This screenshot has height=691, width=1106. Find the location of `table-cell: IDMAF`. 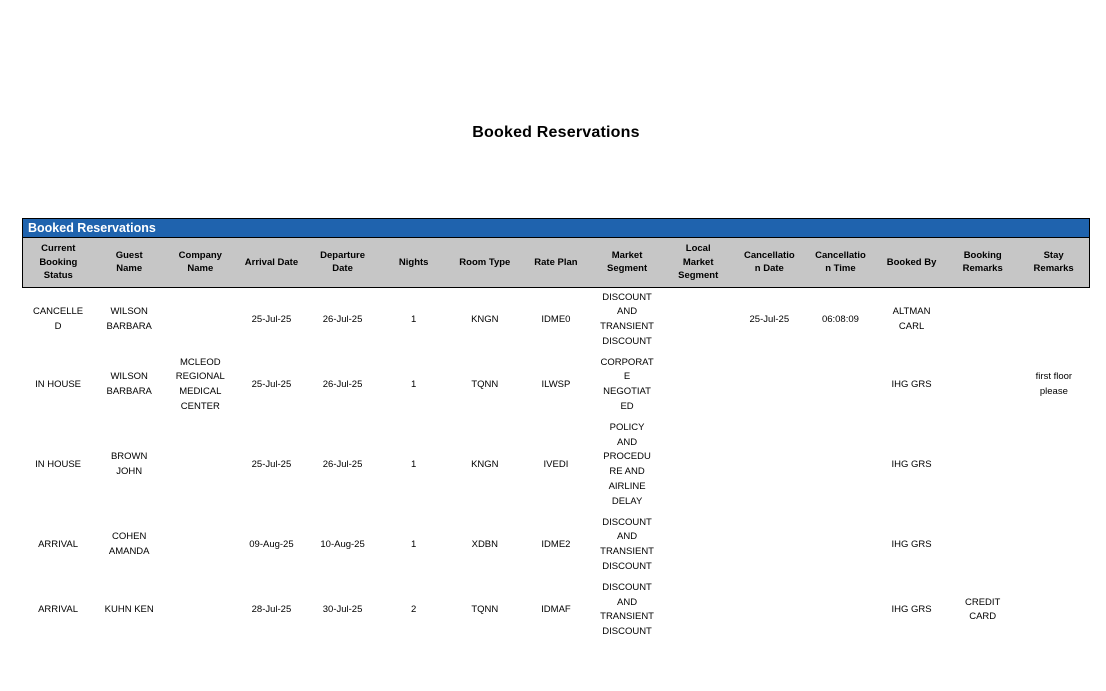

table-cell: IDMAF is located at coordinates (556, 610).